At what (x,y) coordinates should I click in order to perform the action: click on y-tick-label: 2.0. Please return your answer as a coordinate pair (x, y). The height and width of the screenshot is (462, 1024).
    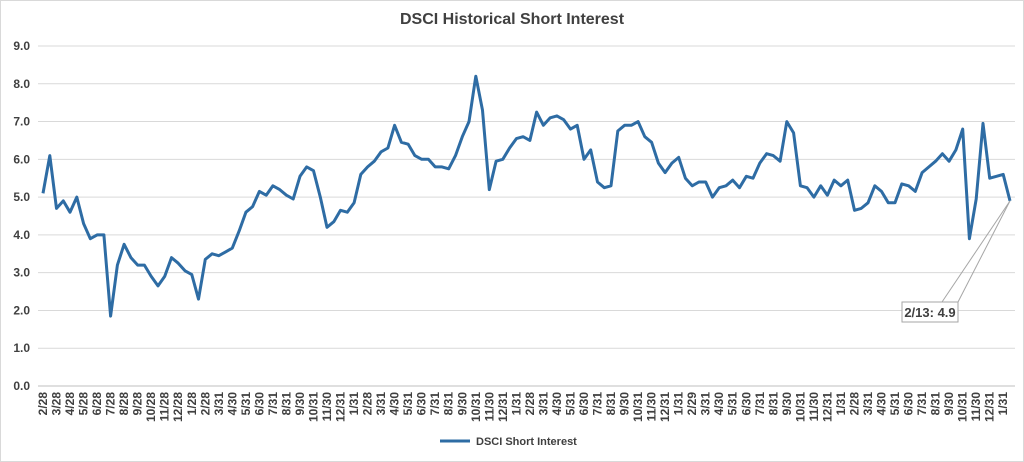
    Looking at the image, I should click on (21, 310).